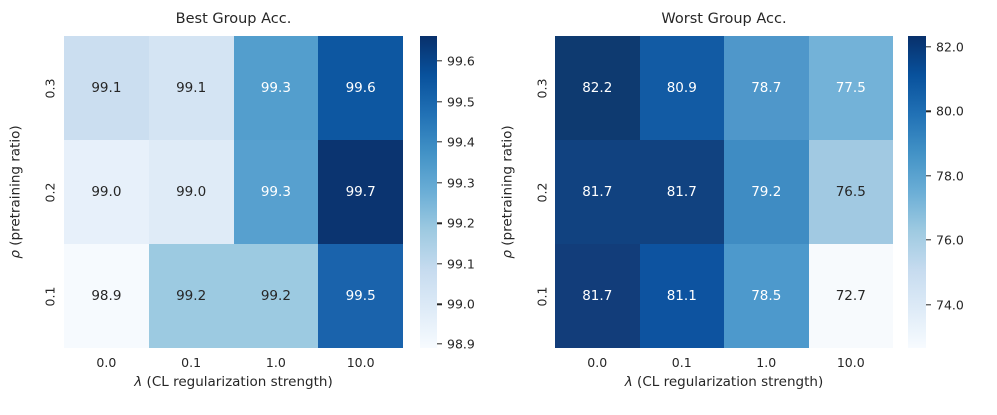  What do you see at coordinates (447, 193) in the screenshot?
I see `colorbar-ticks: 99.6 99.5 99.4 99.3 99.2 99.1 99.0 98.9` at bounding box center [447, 193].